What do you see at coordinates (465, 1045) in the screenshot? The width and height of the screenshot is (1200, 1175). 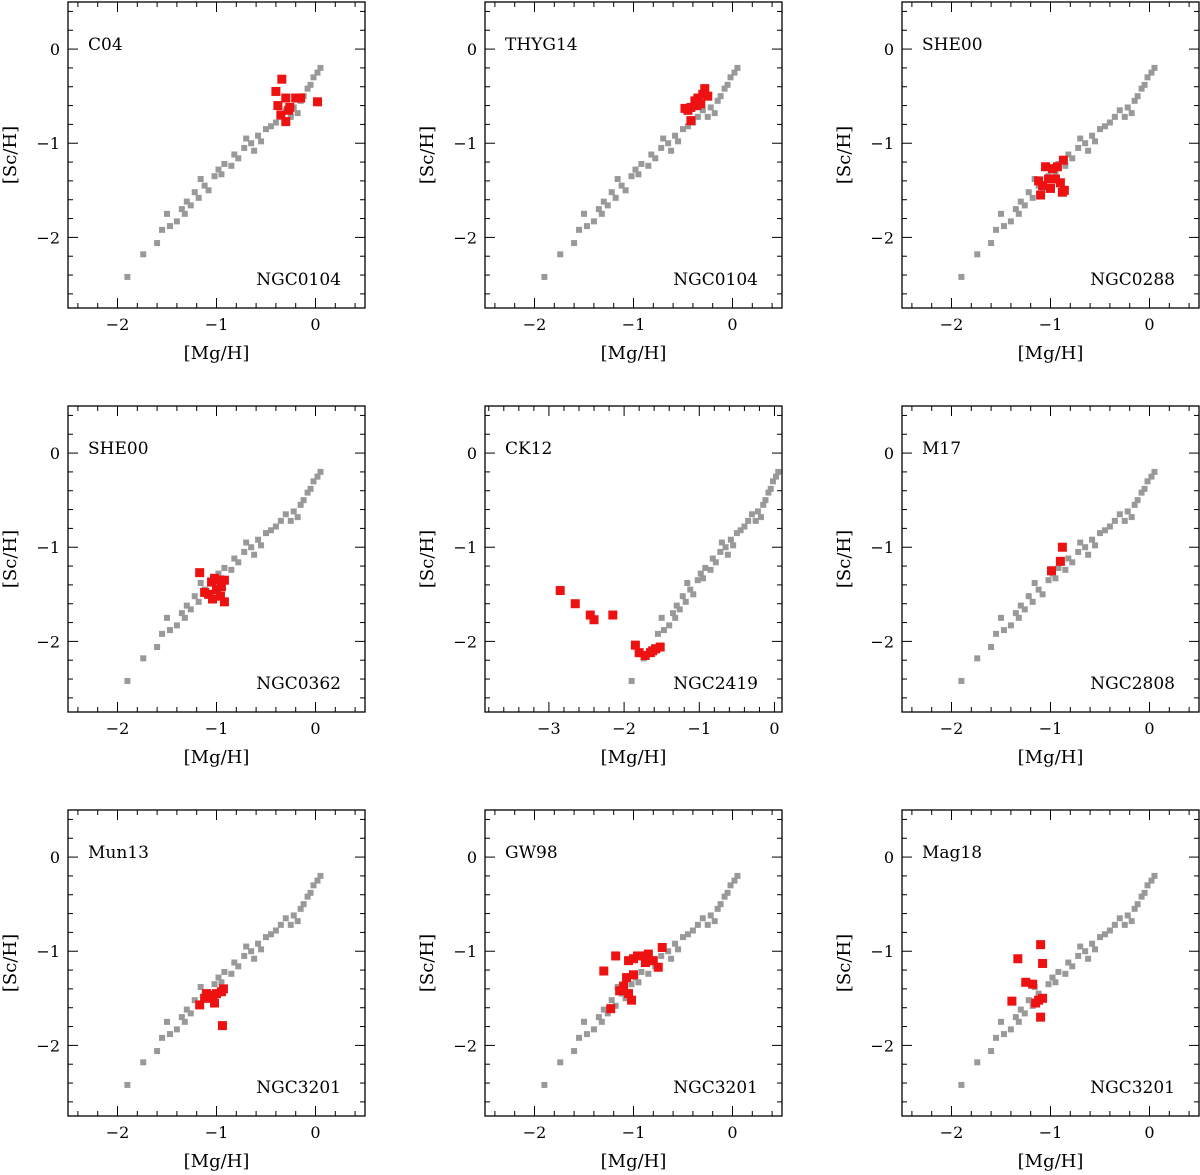 I see `y-tick-label: −2` at bounding box center [465, 1045].